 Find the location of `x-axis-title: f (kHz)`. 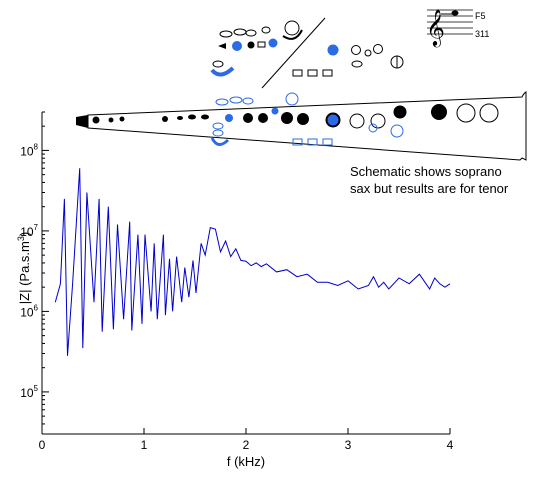

x-axis-title: f (kHz) is located at coordinates (246, 461).